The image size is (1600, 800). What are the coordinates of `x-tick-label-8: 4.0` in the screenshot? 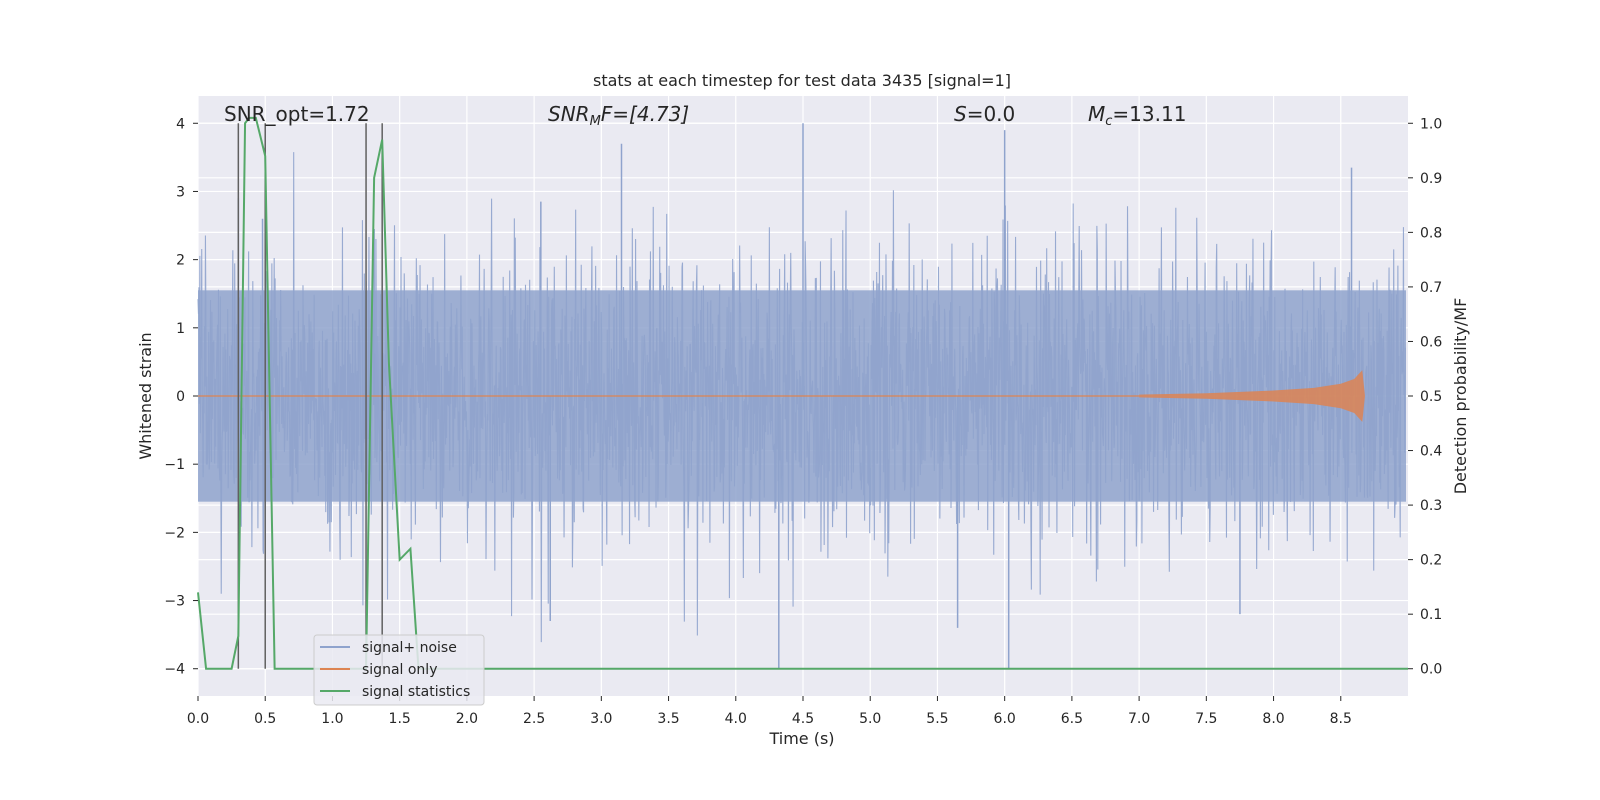 It's located at (736, 719).